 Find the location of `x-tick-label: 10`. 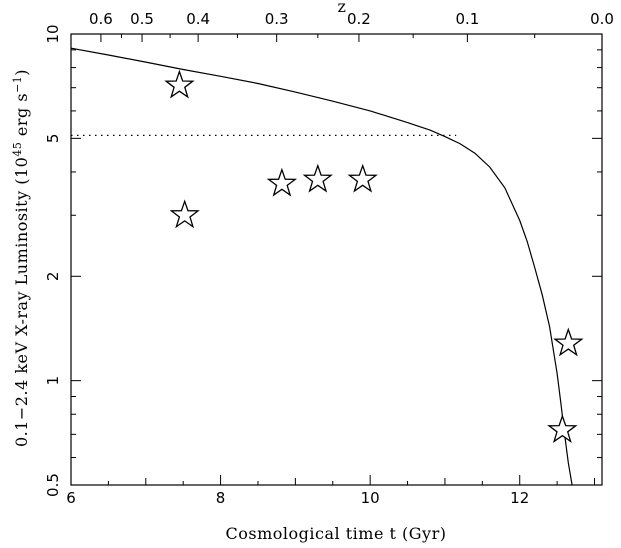

x-tick-label: 10 is located at coordinates (370, 498).